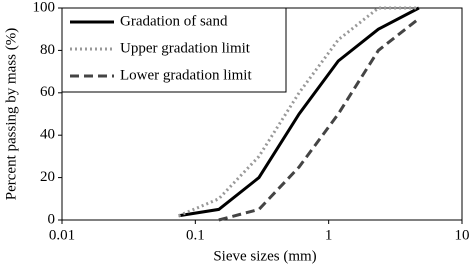 The width and height of the screenshot is (474, 269). What do you see at coordinates (186, 75) in the screenshot?
I see `legend-label: Lower gradation limit` at bounding box center [186, 75].